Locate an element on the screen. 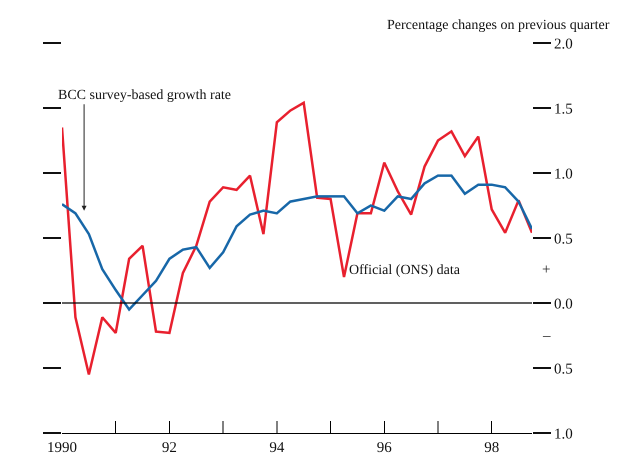 This screenshot has height=468, width=625. x-tick-label: 92 is located at coordinates (169, 448).